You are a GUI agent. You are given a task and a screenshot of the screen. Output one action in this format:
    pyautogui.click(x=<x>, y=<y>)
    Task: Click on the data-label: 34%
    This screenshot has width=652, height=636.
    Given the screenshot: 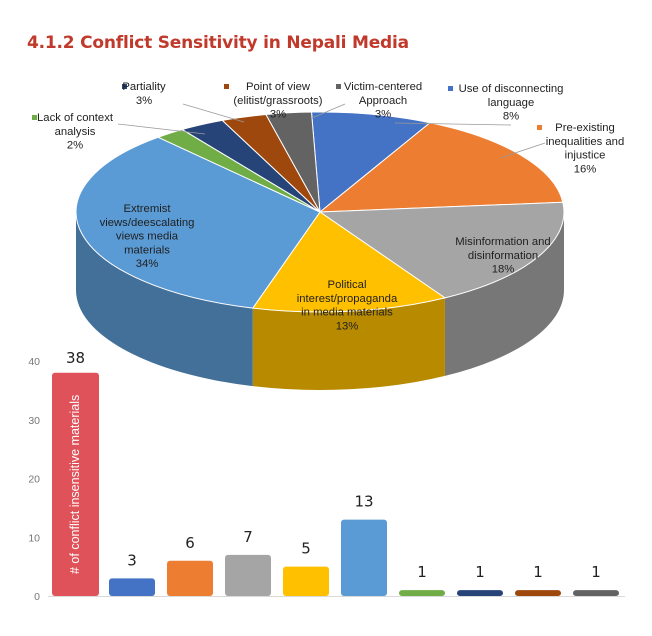 What is the action you would take?
    pyautogui.click(x=147, y=264)
    